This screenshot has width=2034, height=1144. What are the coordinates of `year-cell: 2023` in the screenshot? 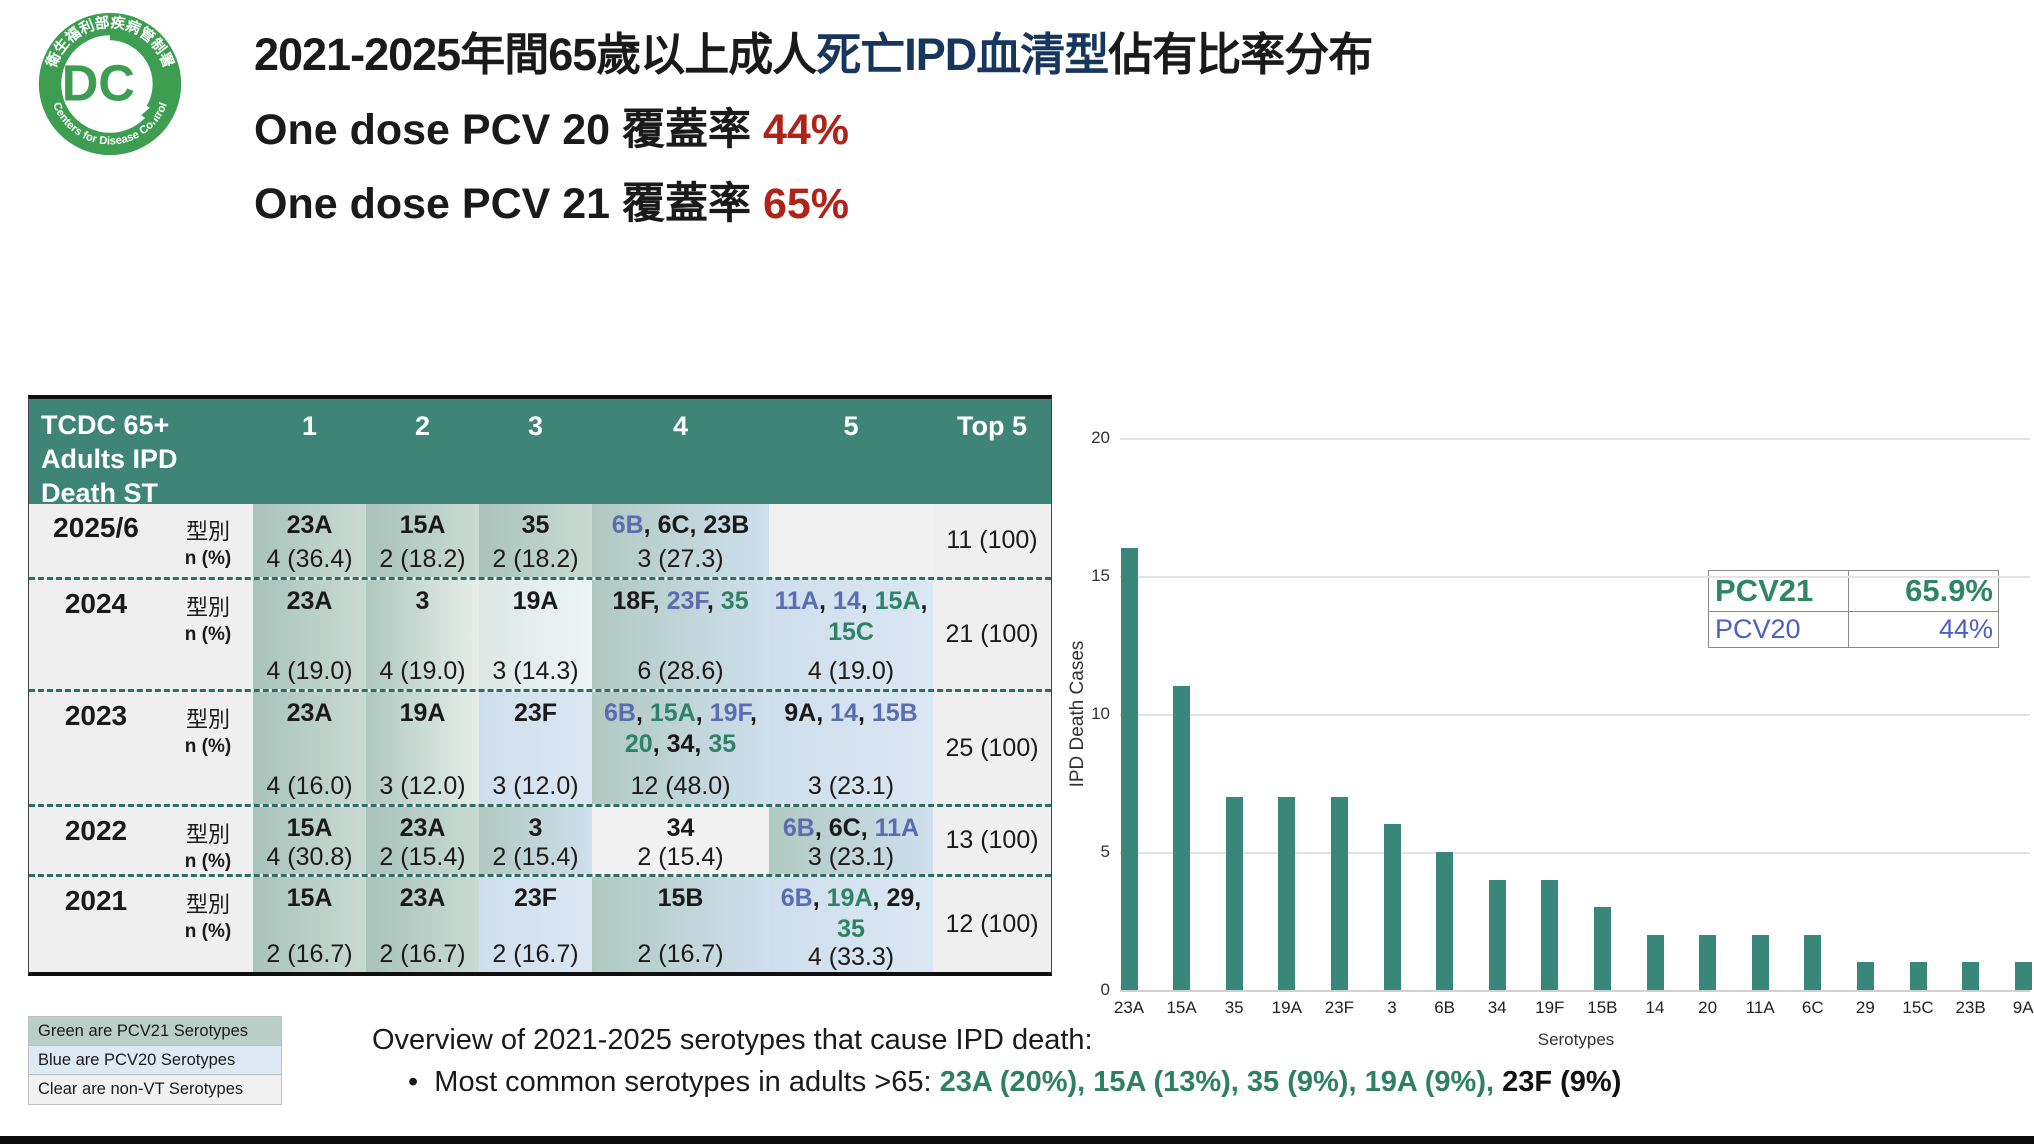 It's located at (96, 715).